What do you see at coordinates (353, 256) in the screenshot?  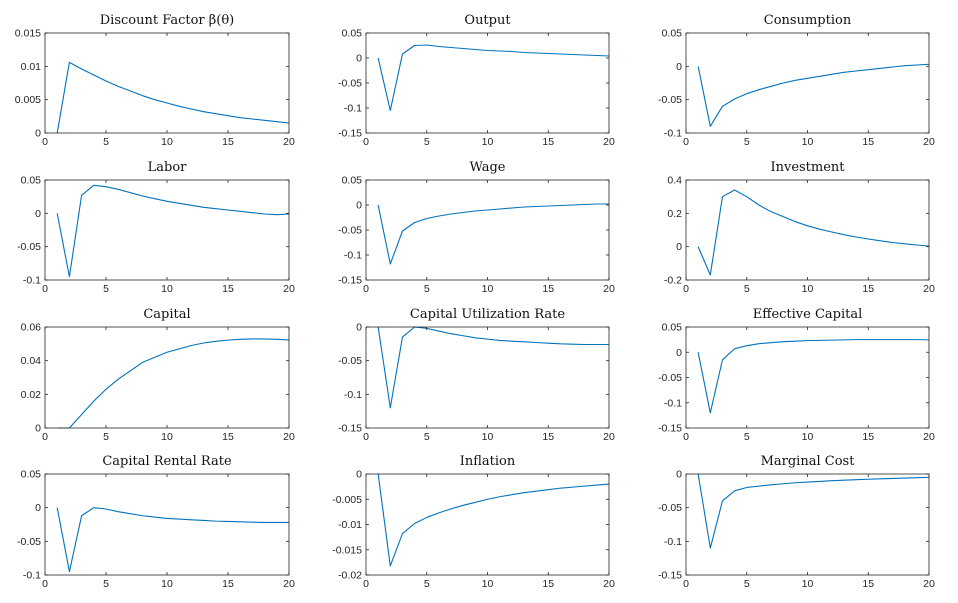 I see `wage-ytick-label: -0.1` at bounding box center [353, 256].